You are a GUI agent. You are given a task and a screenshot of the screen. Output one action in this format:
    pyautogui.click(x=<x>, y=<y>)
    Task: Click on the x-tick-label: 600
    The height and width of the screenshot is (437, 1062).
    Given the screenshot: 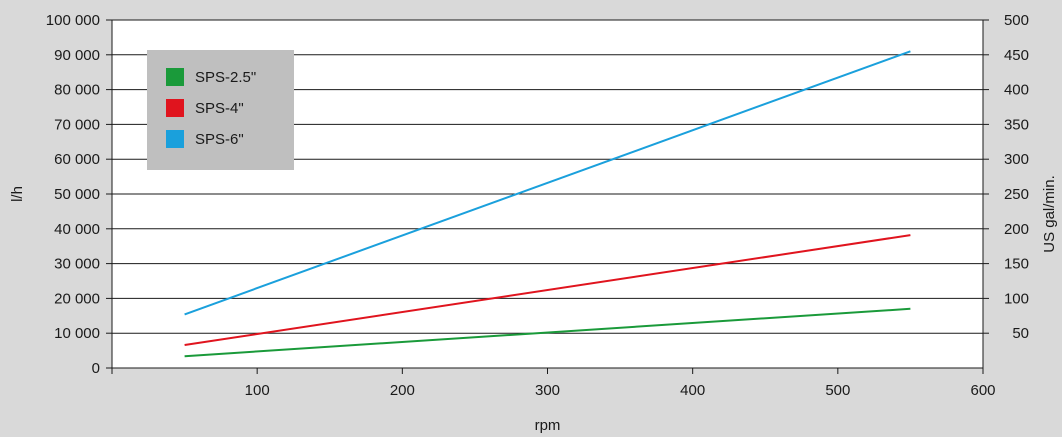 What is the action you would take?
    pyautogui.click(x=982, y=390)
    